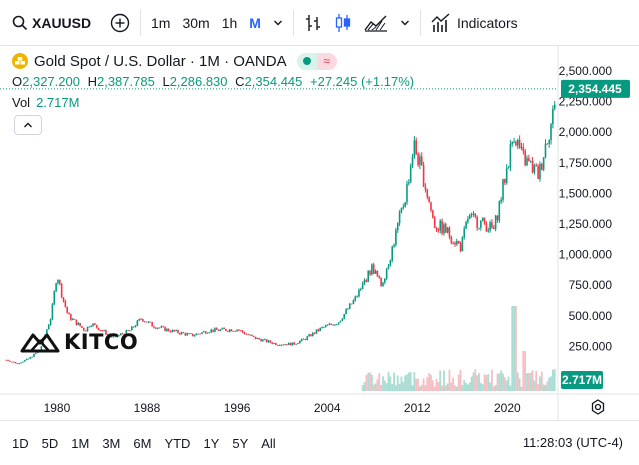 This screenshot has width=639, height=465. I want to click on gear-icon, so click(598, 407).